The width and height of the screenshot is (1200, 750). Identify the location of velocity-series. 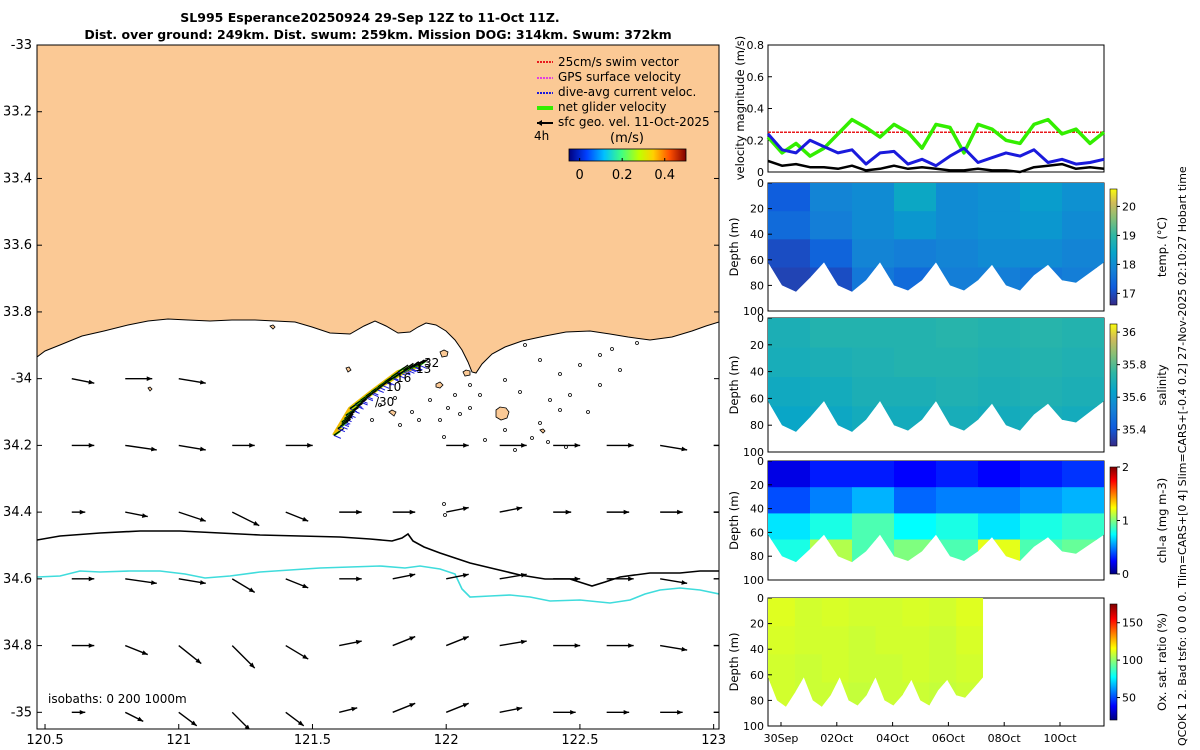
(936, 145).